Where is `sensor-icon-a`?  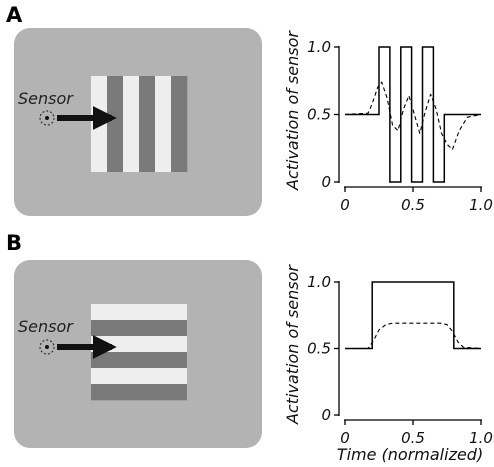 sensor-icon-a is located at coordinates (47, 118).